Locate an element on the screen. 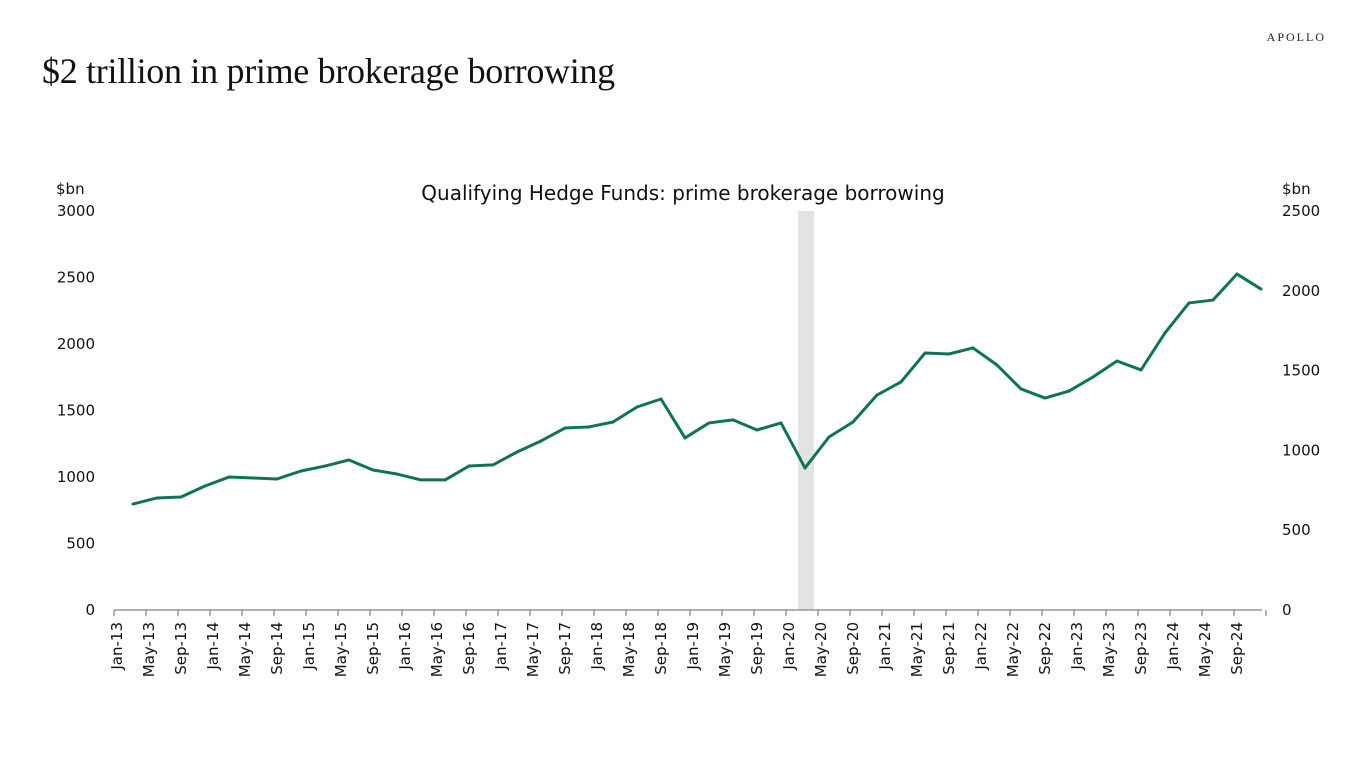 This screenshot has height=768, width=1366. right-axis-unit: $bn is located at coordinates (1296, 189).